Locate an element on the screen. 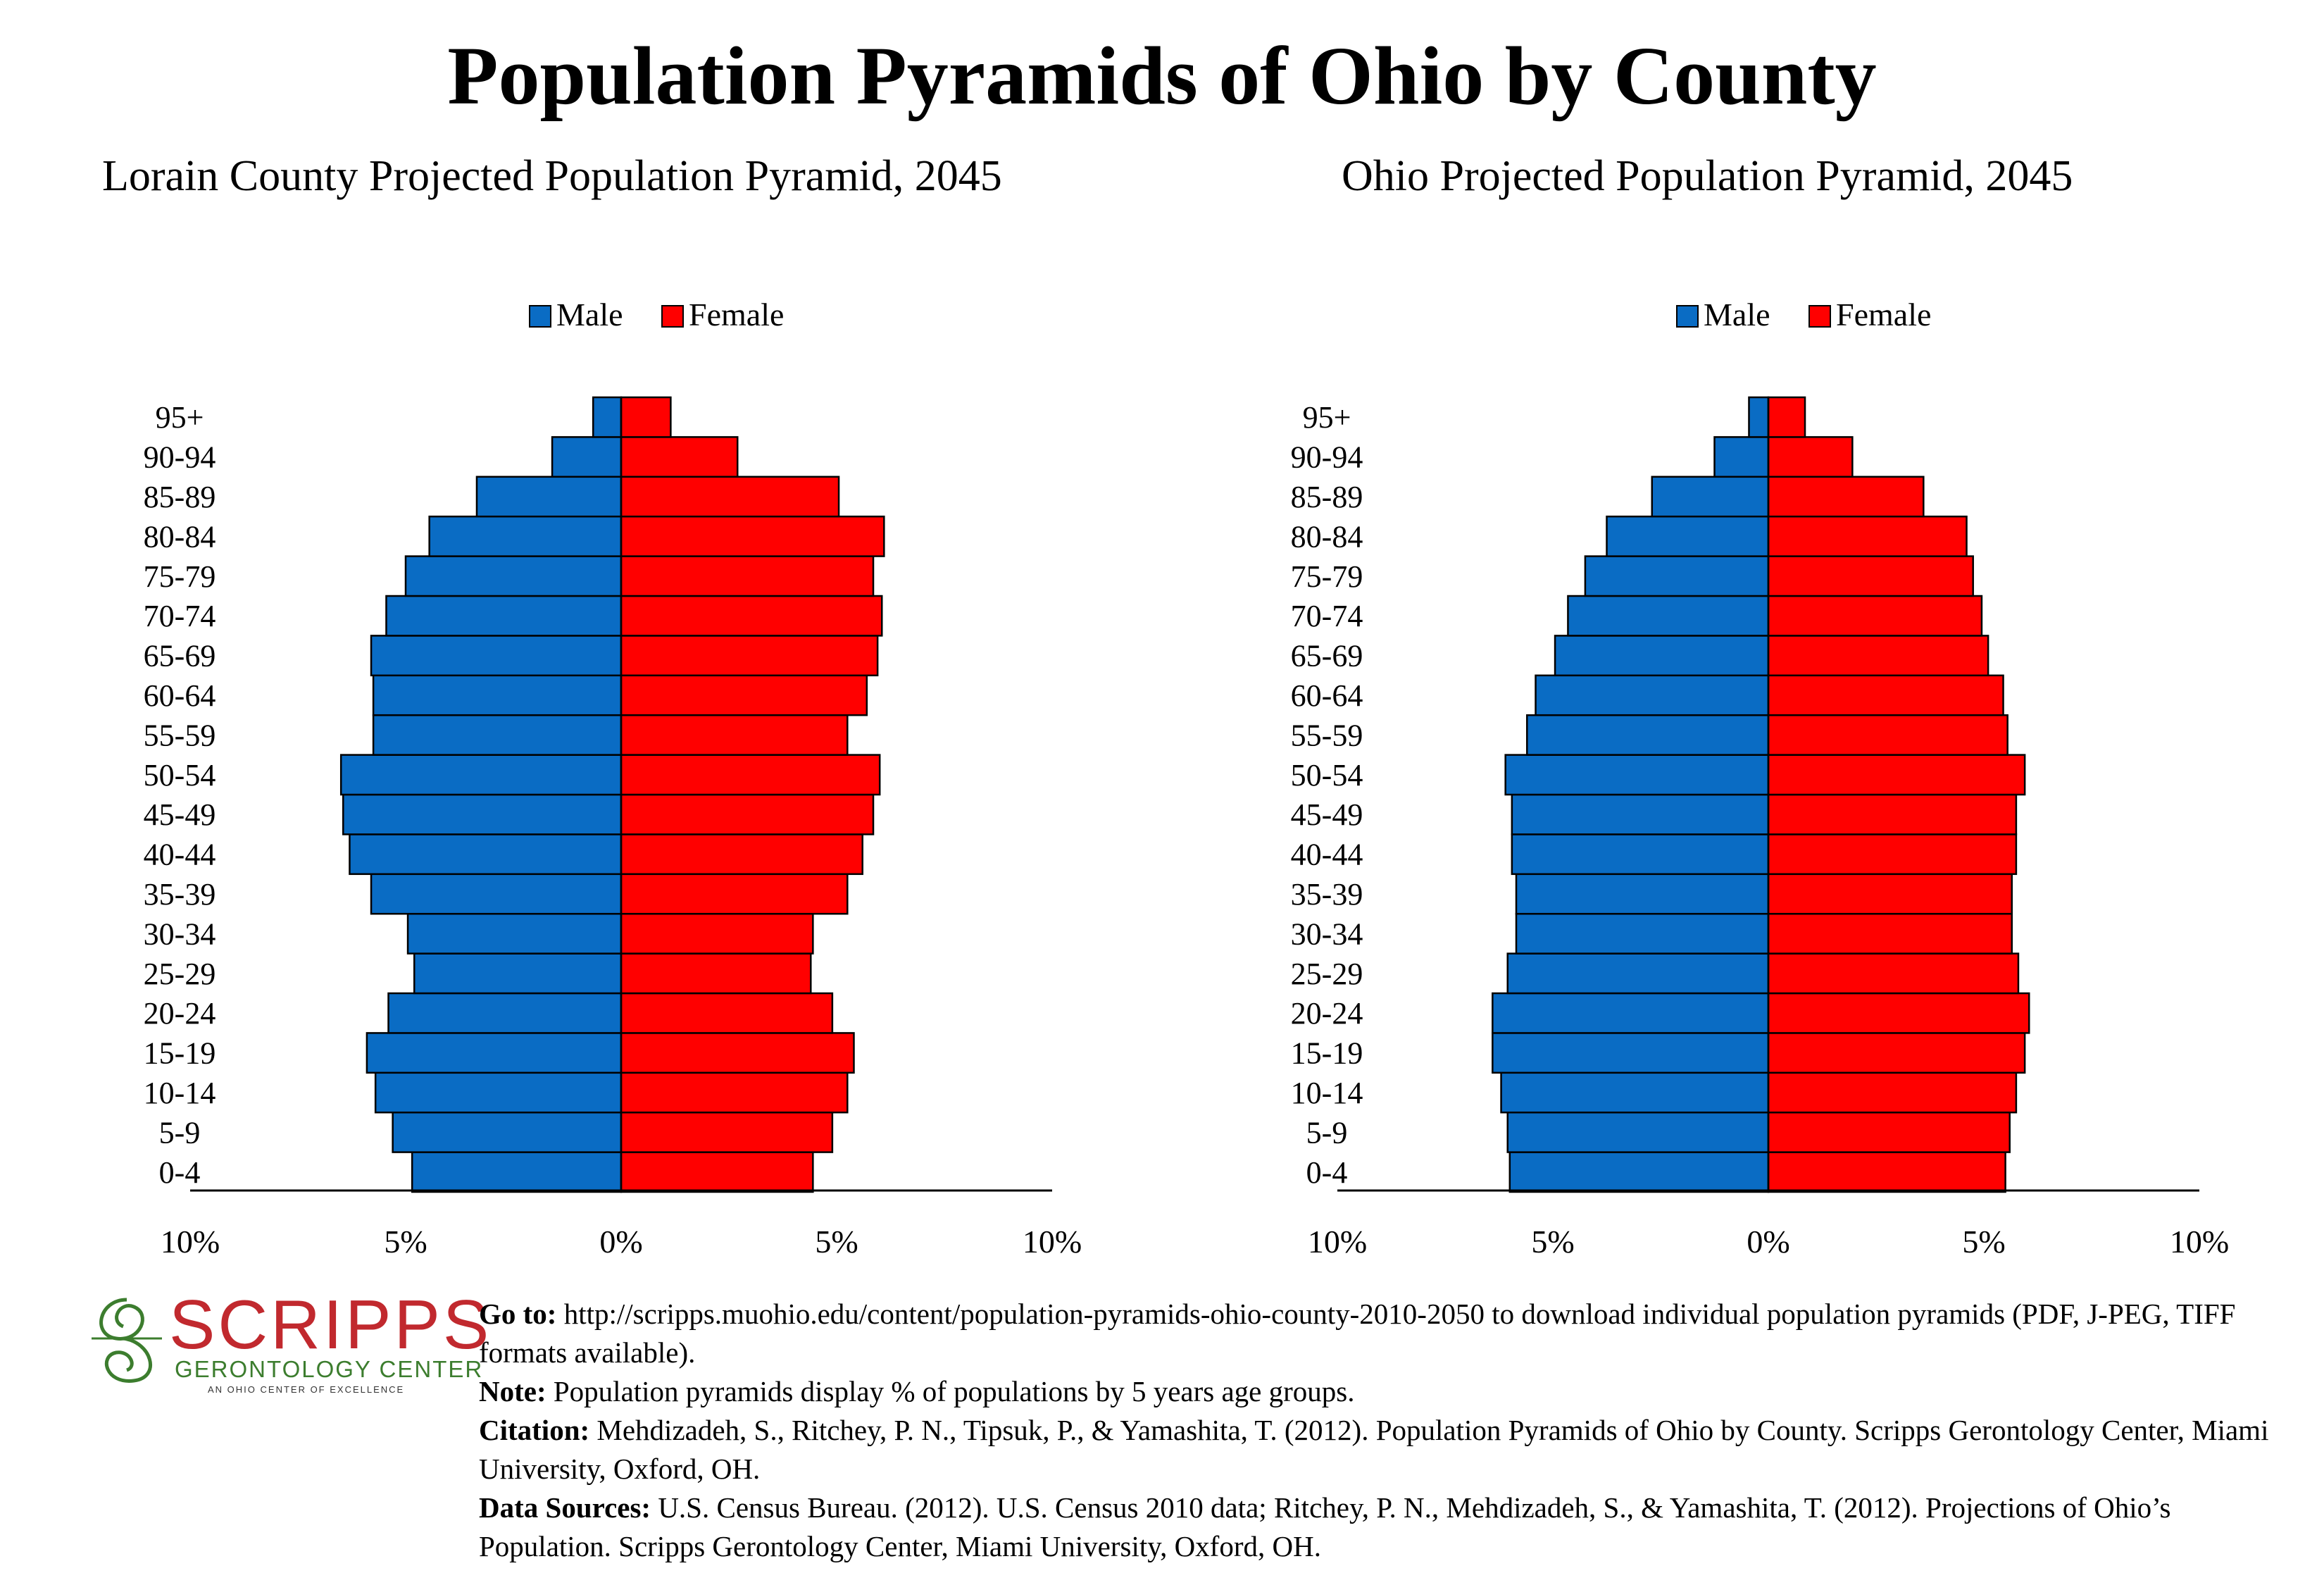 Image resolution: width=2324 pixels, height=1585 pixels. ohio-category-label: 65-69 is located at coordinates (1327, 656).